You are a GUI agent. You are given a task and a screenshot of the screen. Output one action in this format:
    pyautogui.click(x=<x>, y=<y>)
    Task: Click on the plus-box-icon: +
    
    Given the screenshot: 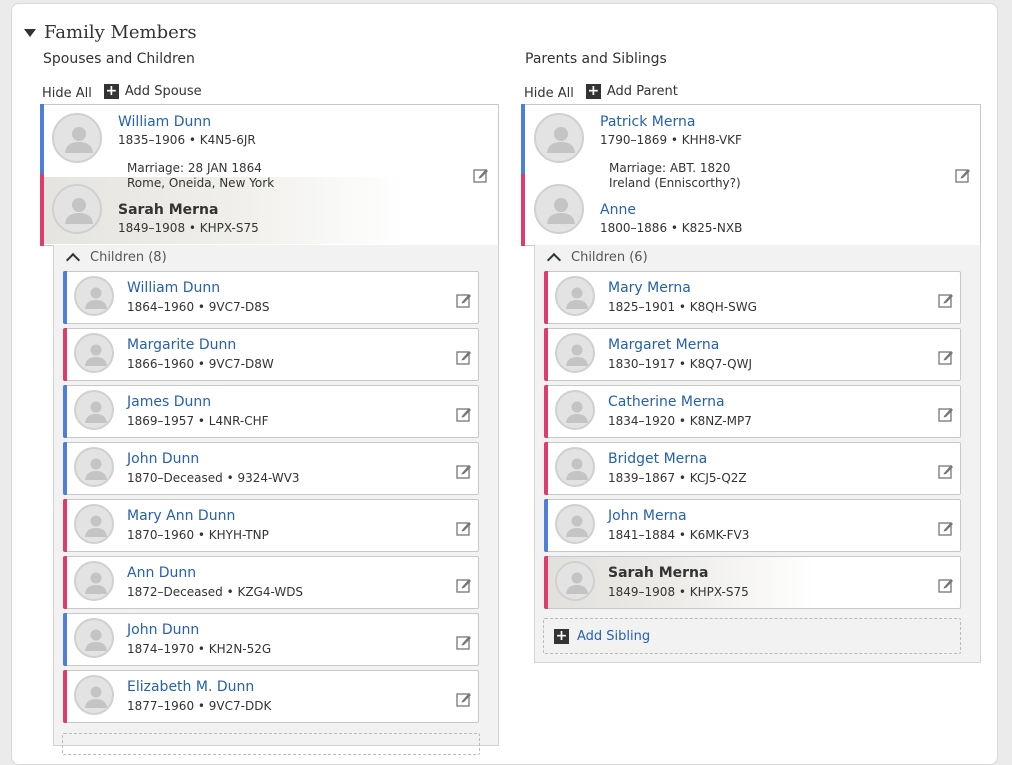 What is the action you would take?
    pyautogui.click(x=111, y=91)
    